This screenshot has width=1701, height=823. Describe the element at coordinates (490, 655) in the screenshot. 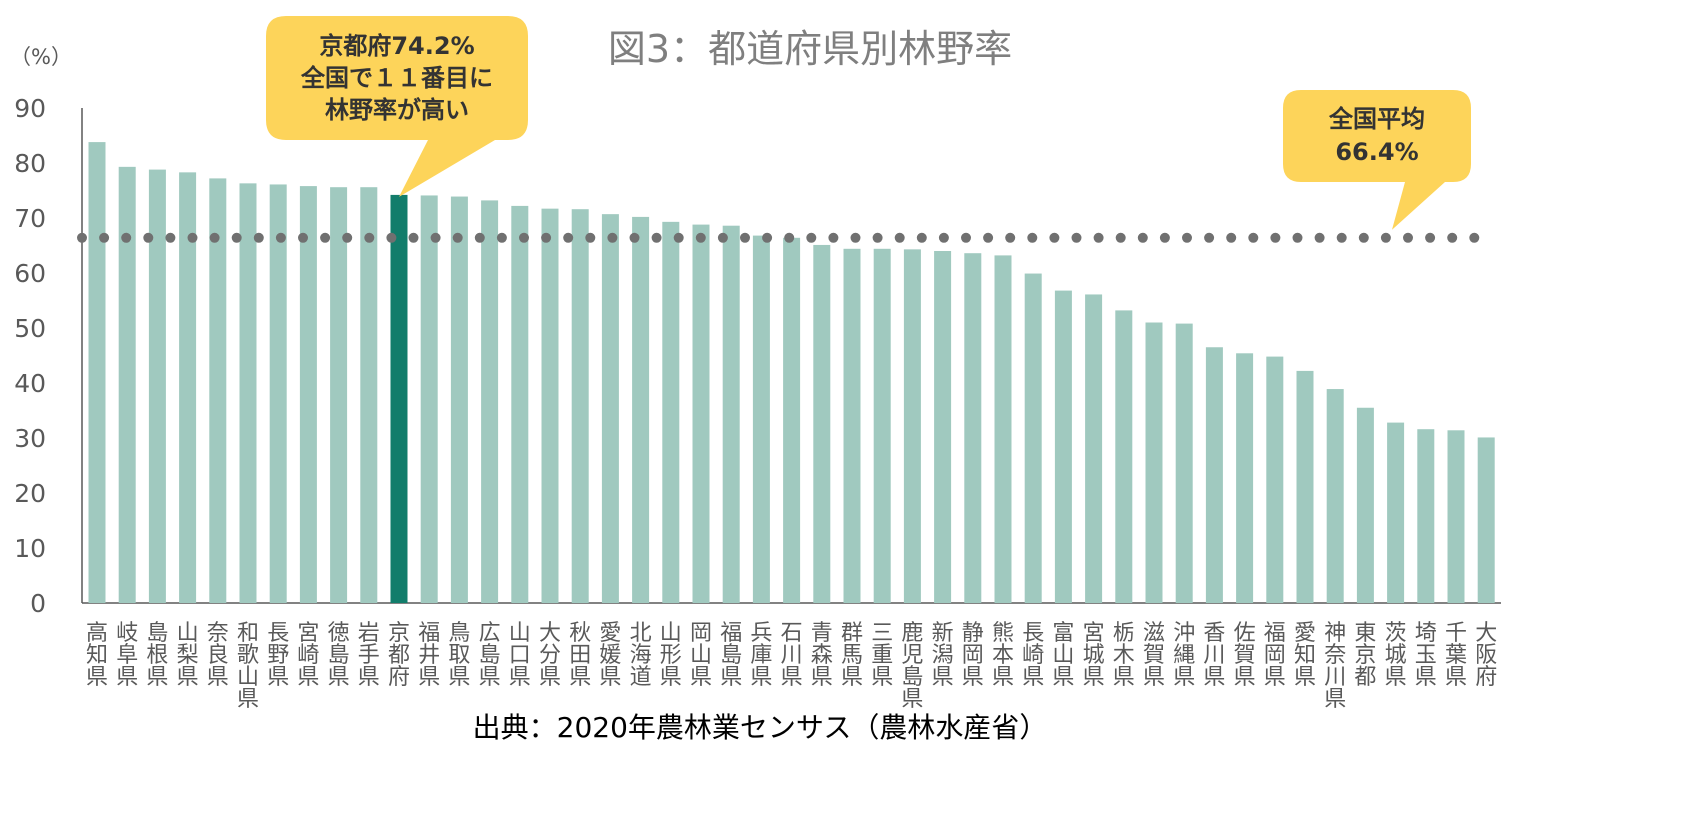

I see `x-tick-label: 広島県` at that location.